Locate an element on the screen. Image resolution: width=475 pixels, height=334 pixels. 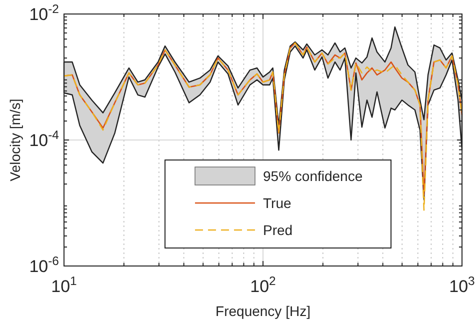
y-axis-title: Velocity [m/s] is located at coordinates (15, 140).